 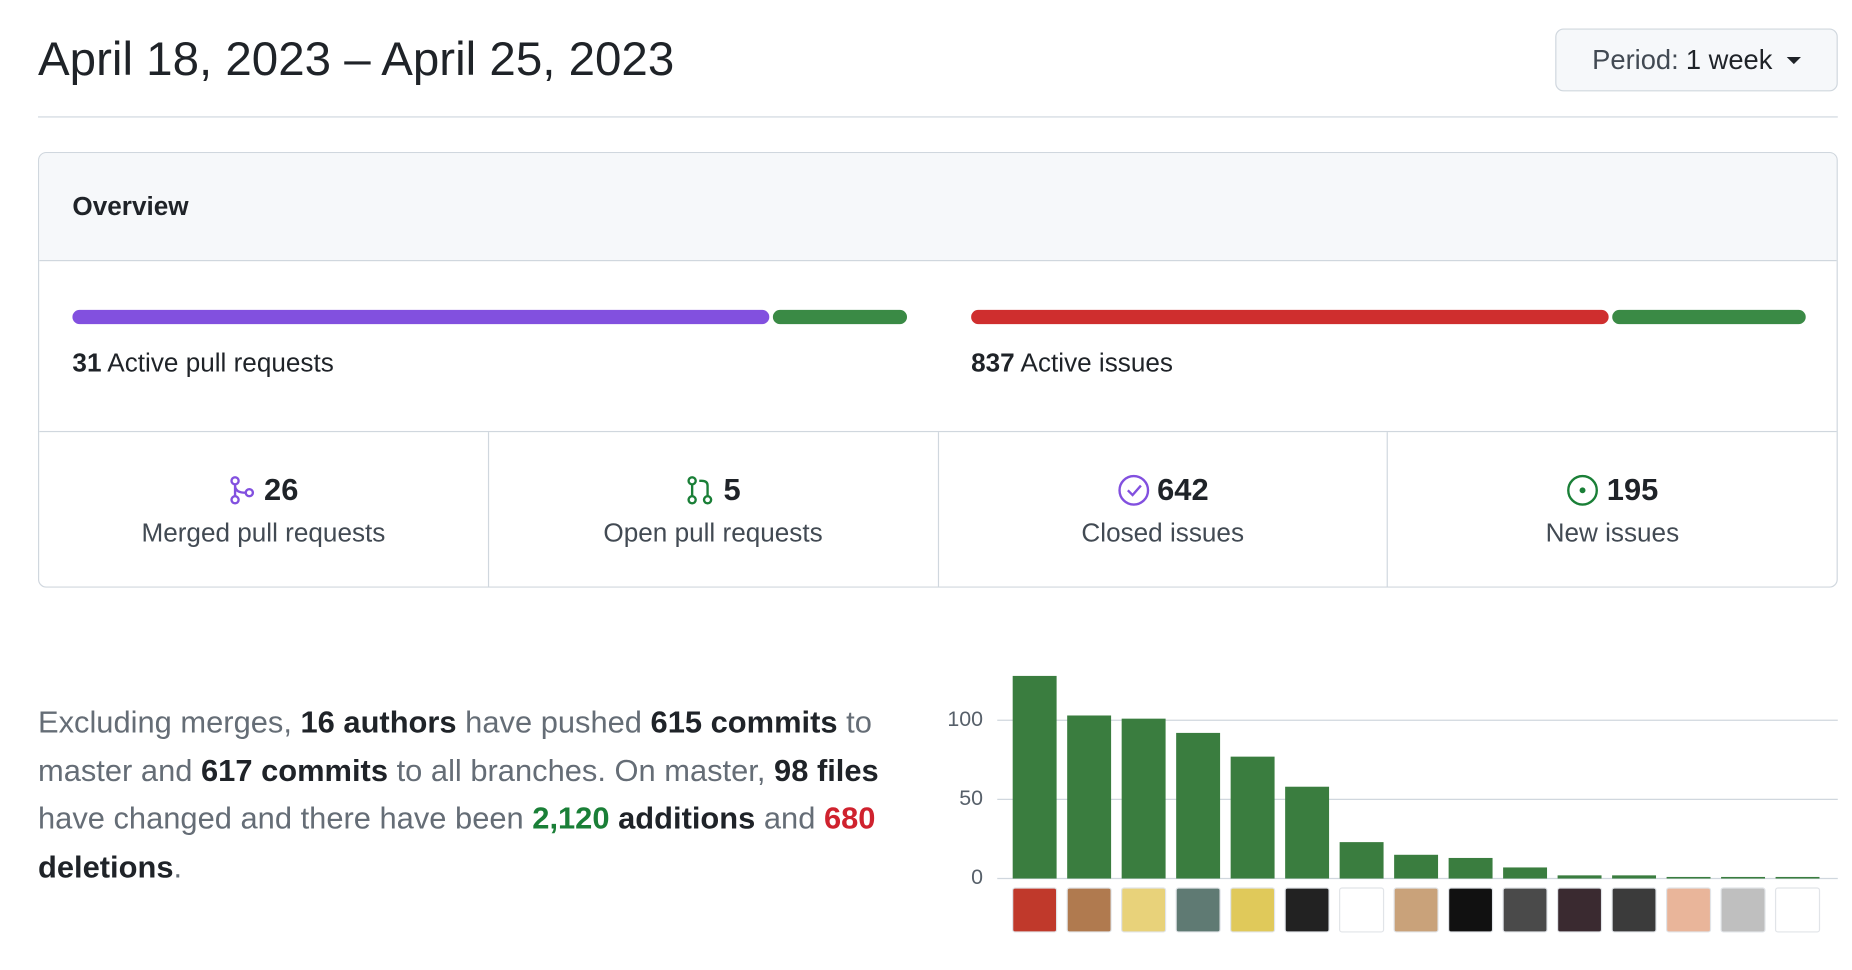 I want to click on text: to master and, so click(x=454, y=746).